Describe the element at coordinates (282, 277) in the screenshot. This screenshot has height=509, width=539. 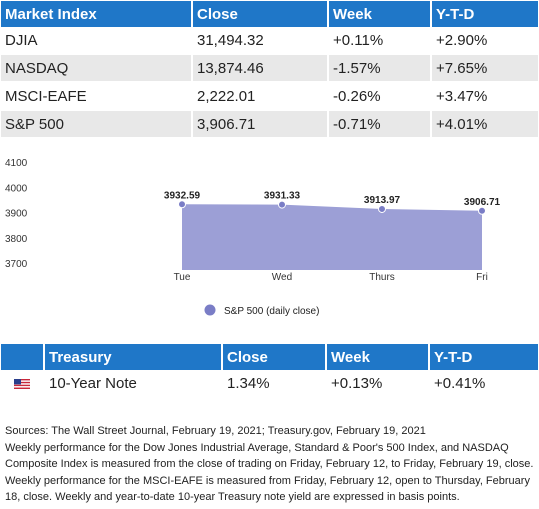
I see `x-tick-label: Wed` at that location.